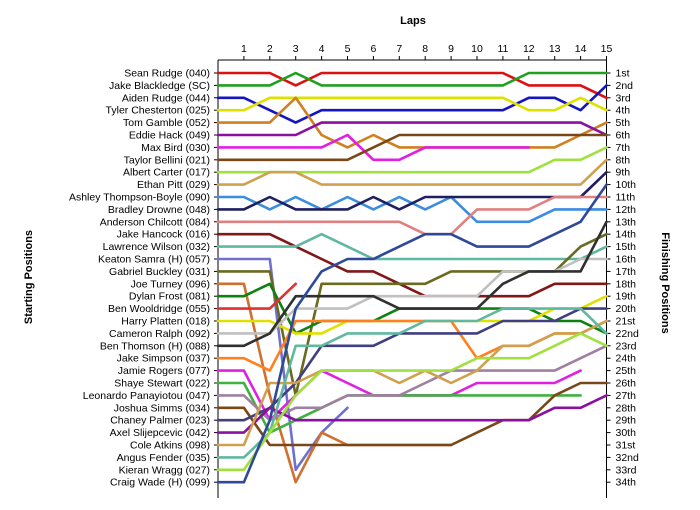  I want to click on driver-label: Albert Carter (017), so click(166, 173).